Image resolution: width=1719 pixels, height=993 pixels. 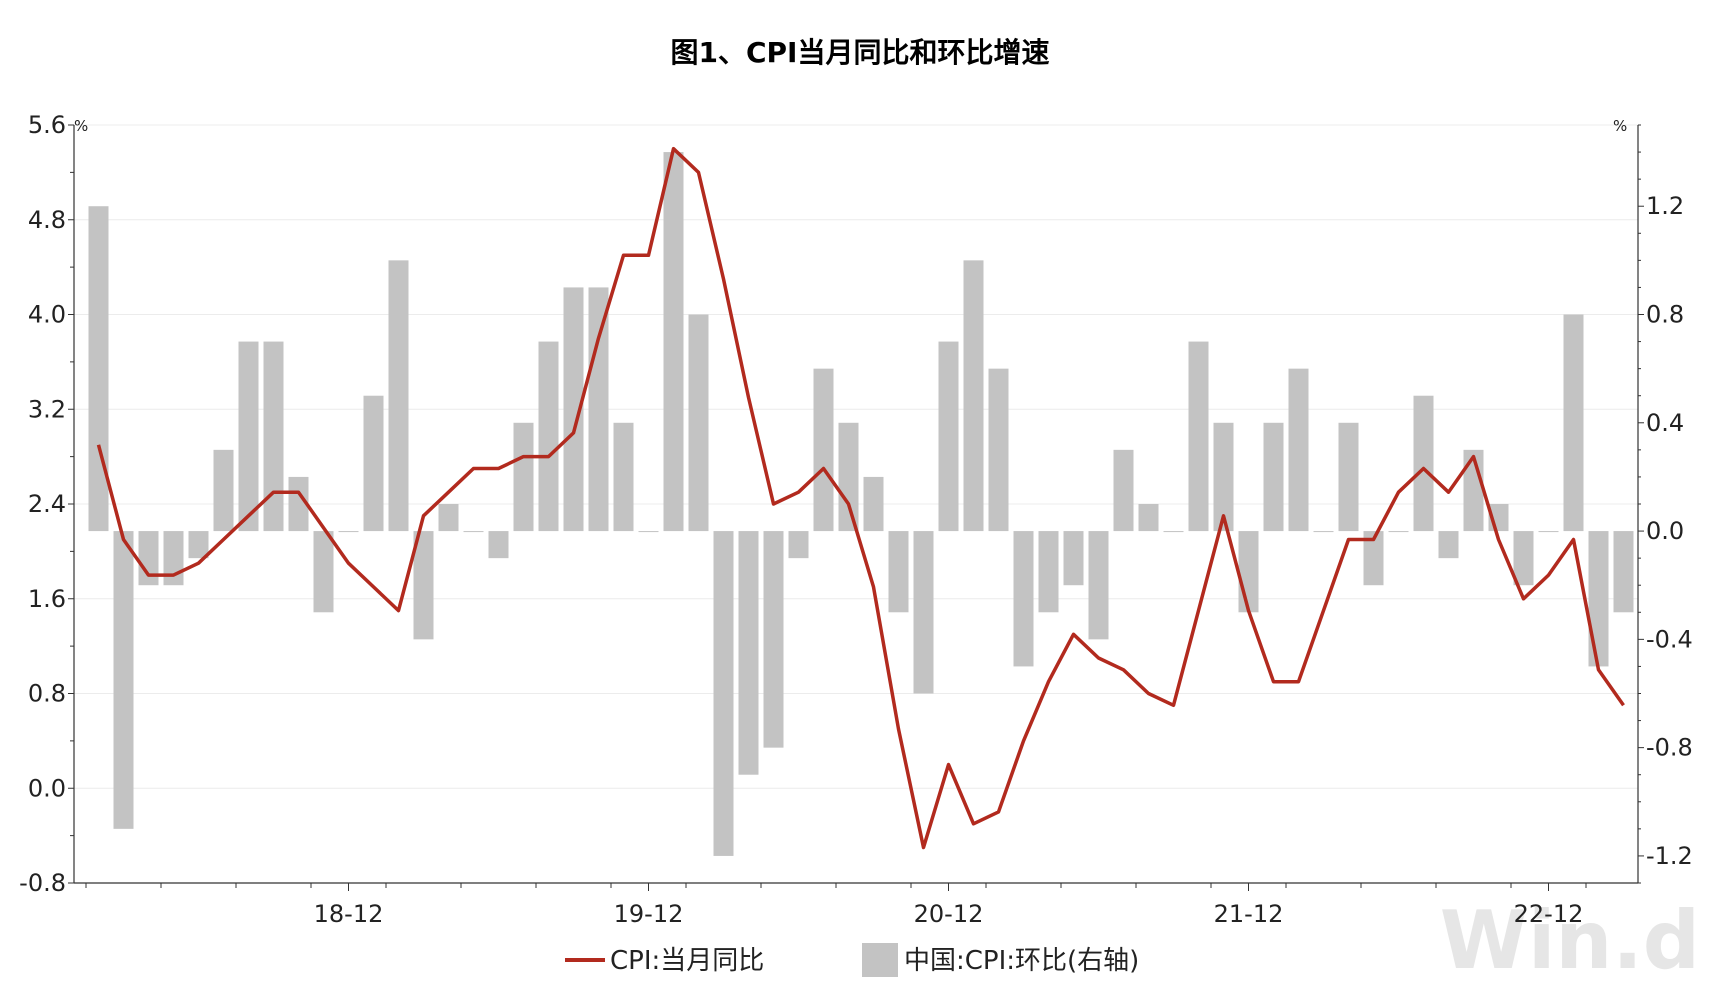 I want to click on legend-box-swatch, so click(x=880, y=960).